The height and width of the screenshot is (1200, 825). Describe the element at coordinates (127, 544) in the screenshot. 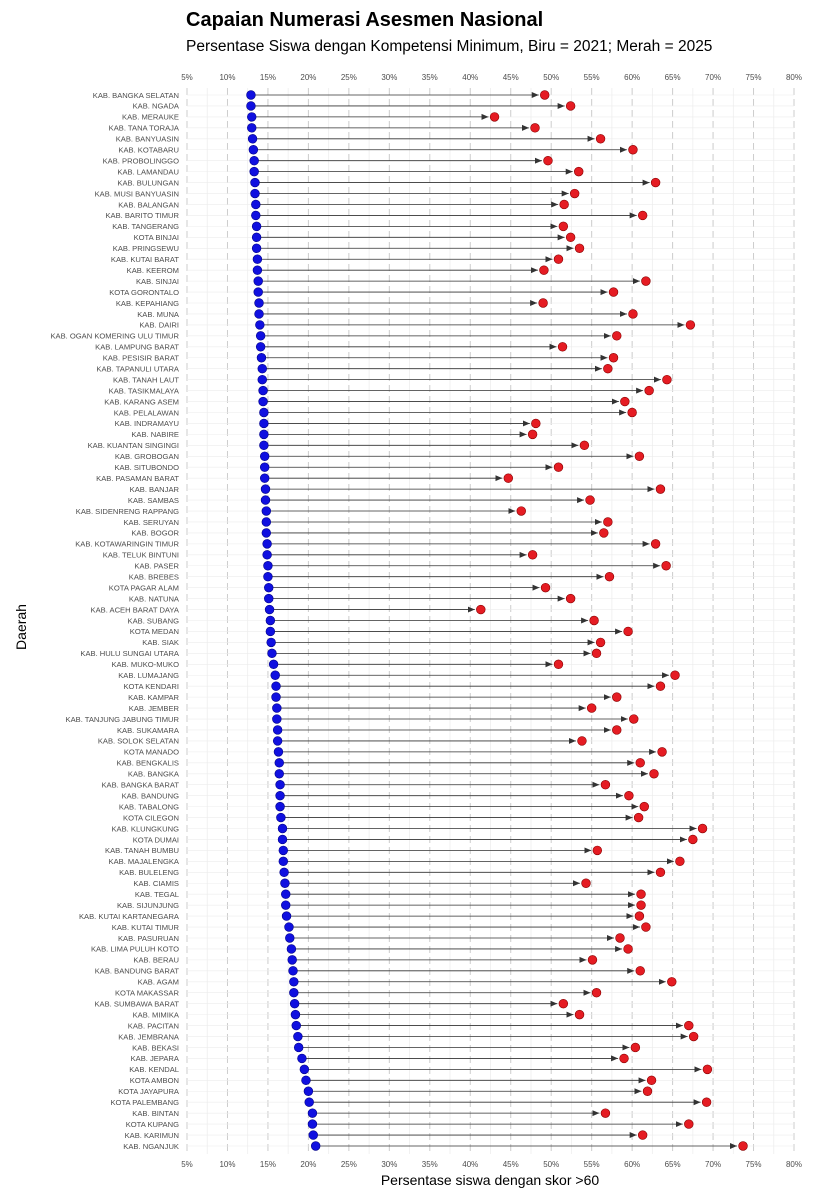

I see `category-label: KAB. KOTAWARINGIN TIMUR` at that location.